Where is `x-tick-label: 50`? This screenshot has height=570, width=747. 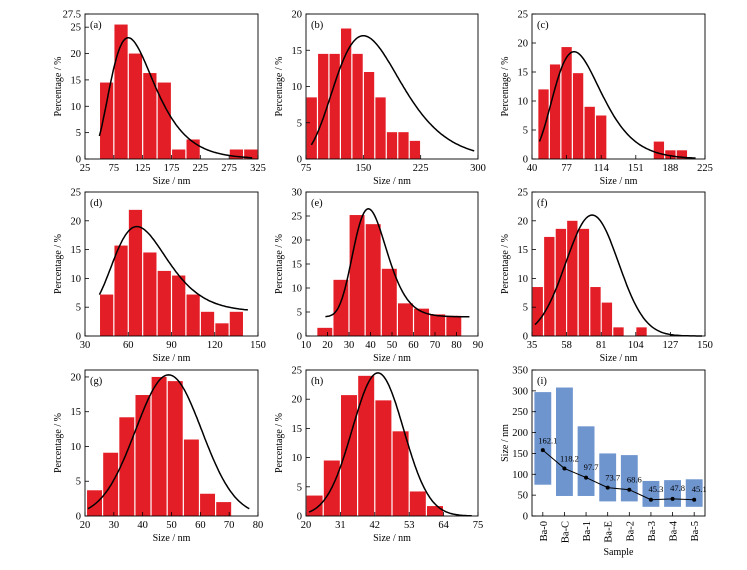 x-tick-label: 50 is located at coordinates (392, 345).